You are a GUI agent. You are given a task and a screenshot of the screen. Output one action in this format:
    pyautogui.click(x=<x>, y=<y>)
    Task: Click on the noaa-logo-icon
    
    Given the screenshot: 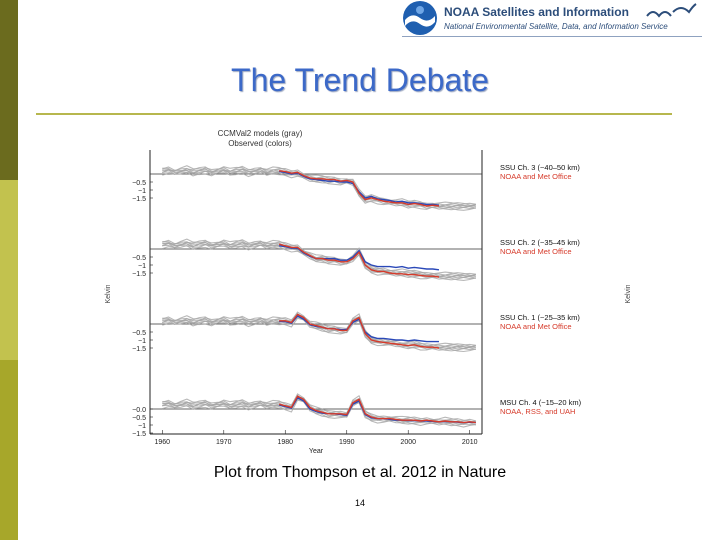 What is the action you would take?
    pyautogui.click(x=420, y=18)
    